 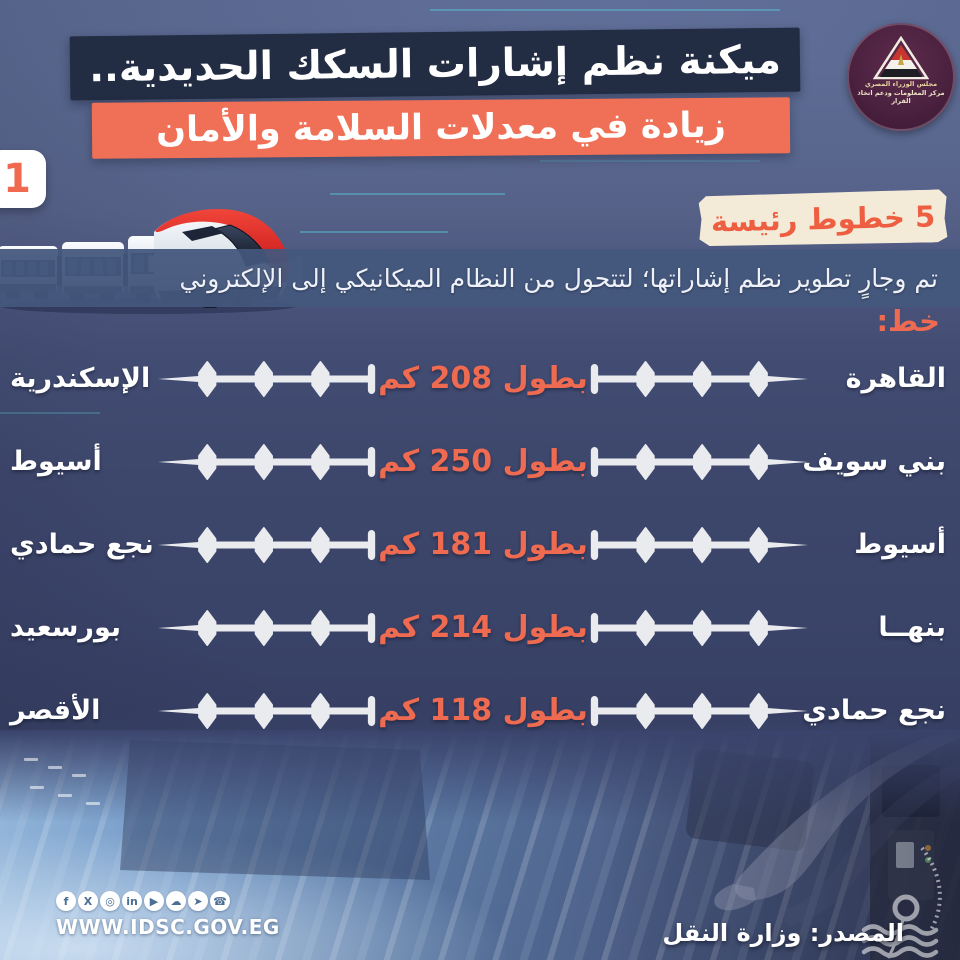 I want to click on line-length: بطول 181 كم, so click(x=483, y=544).